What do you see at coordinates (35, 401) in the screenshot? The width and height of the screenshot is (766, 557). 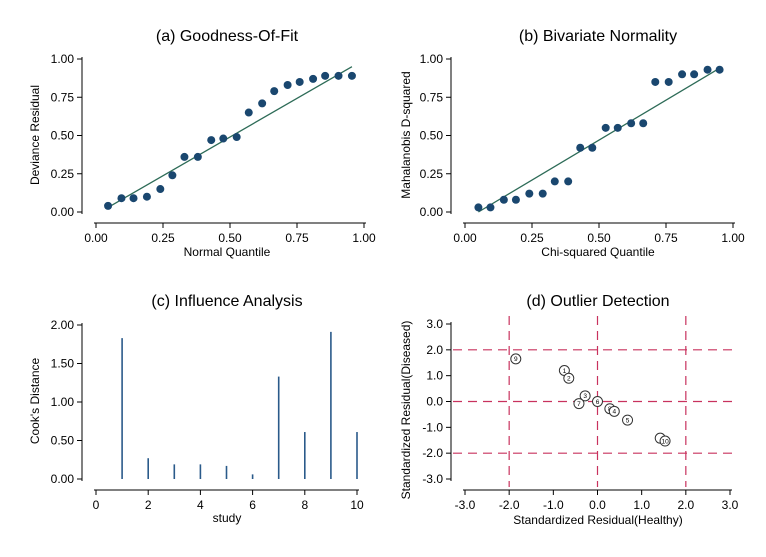 I see `panel-c-ylabel: Cook's Distance` at bounding box center [35, 401].